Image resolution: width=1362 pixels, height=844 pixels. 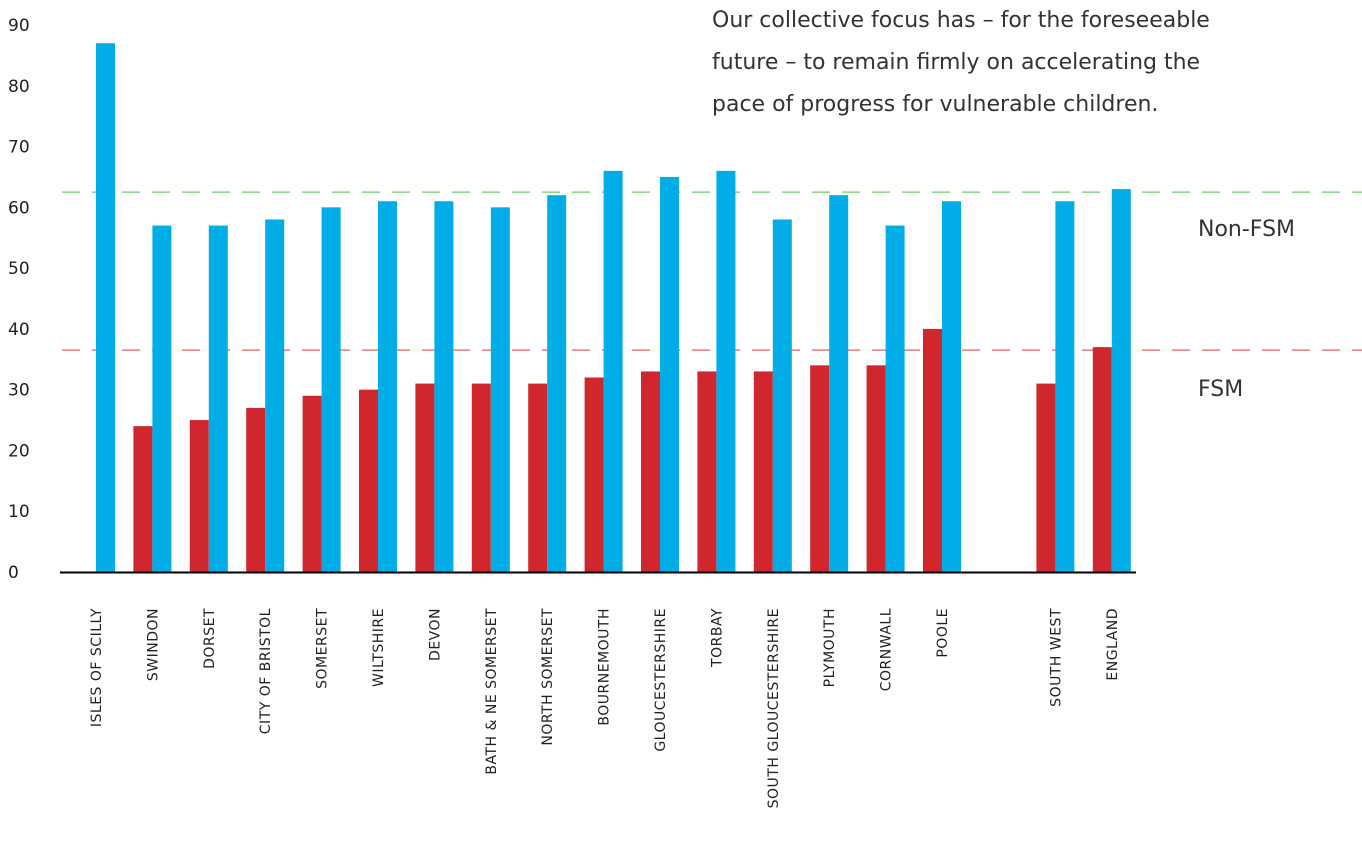 What do you see at coordinates (1246, 229) in the screenshot?
I see `non-fsm-label: Non-FSM` at bounding box center [1246, 229].